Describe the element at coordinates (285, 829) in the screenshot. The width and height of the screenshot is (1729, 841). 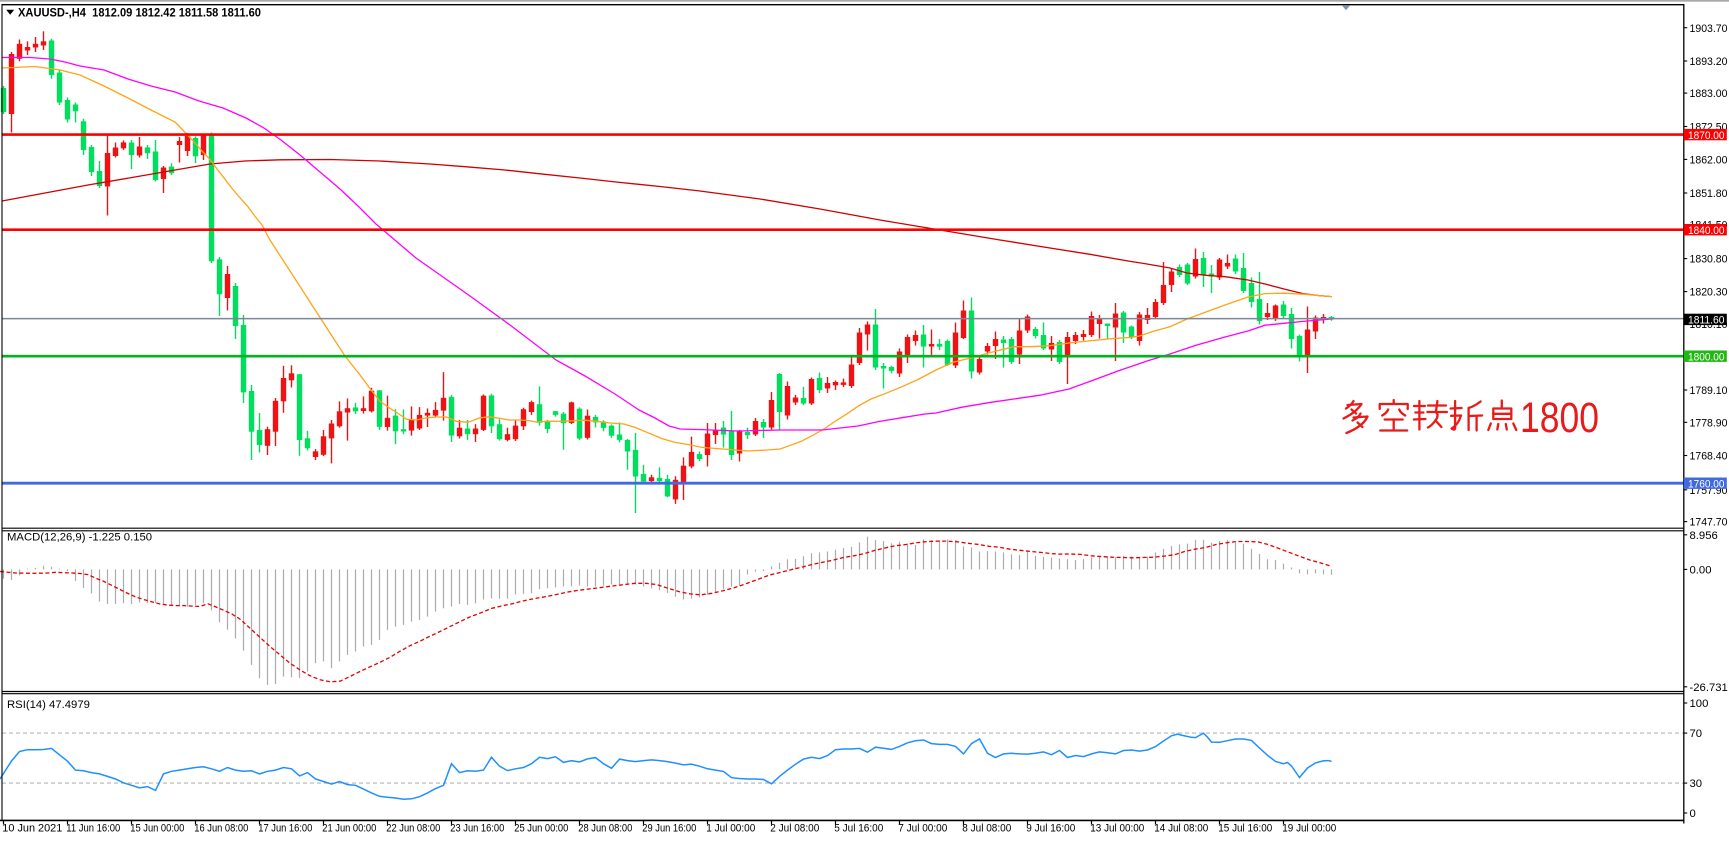
I see `svg-text: 17 Jun 16:00` at that location.